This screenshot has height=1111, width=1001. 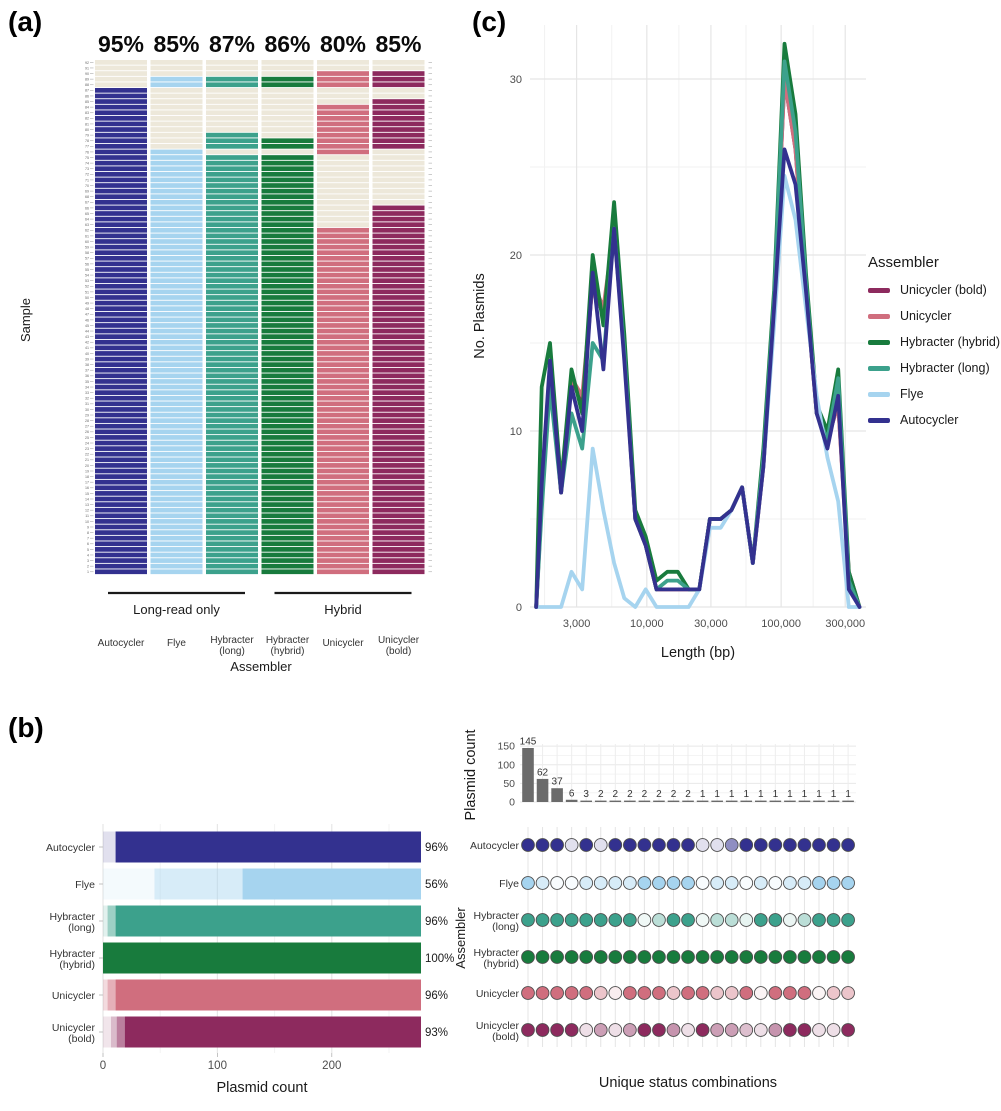 I want to click on sample-tick-label: 46, so click(x=87, y=320).